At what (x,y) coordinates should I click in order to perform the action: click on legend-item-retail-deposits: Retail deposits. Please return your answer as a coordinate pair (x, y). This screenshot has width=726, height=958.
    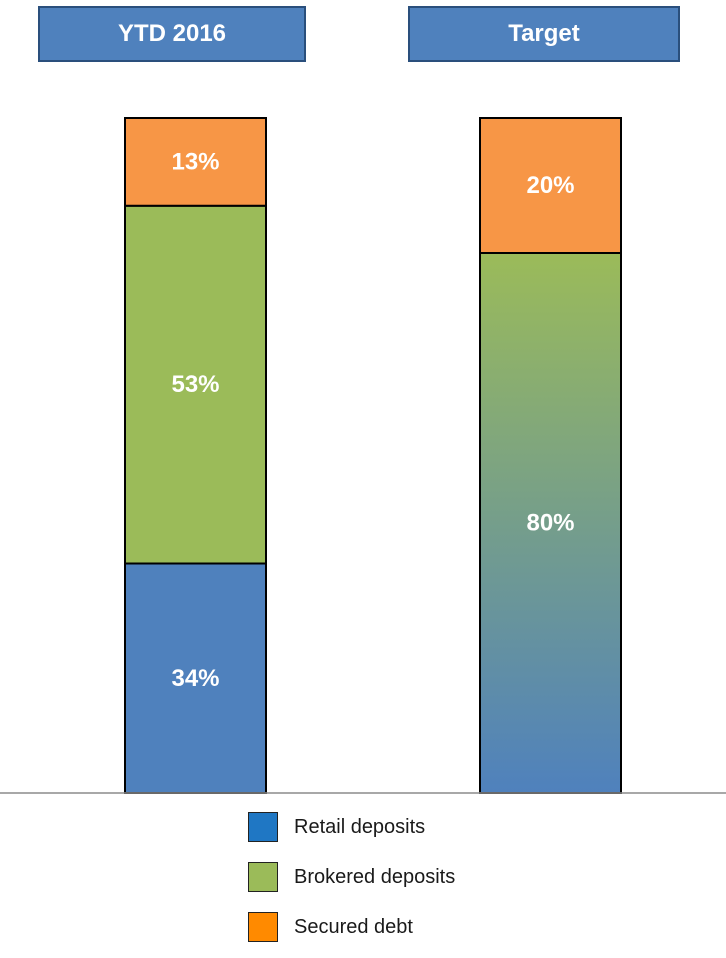
    Looking at the image, I should click on (351, 827).